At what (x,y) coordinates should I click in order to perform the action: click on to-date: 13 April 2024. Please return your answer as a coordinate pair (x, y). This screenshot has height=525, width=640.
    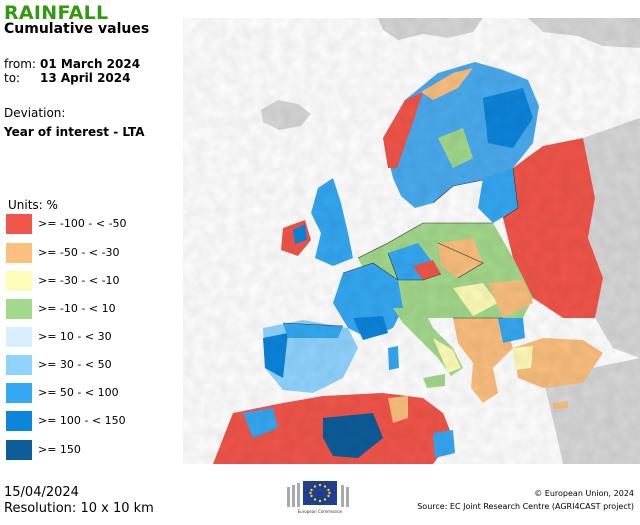
    Looking at the image, I should click on (85, 78).